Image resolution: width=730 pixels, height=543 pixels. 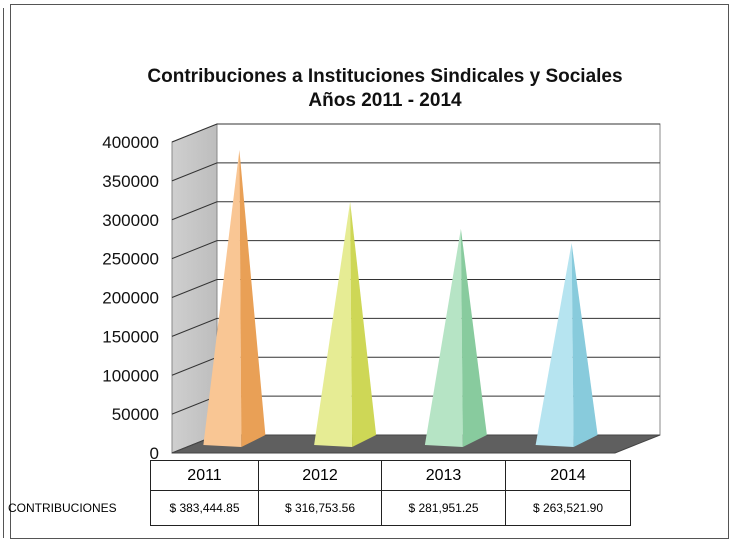 What do you see at coordinates (130, 181) in the screenshot?
I see `y-tick-label: 350000` at bounding box center [130, 181].